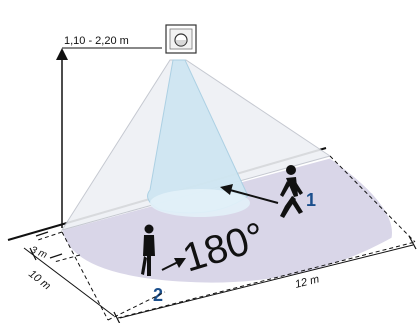  What do you see at coordinates (291, 191) in the screenshot?
I see `person-1-icon` at bounding box center [291, 191].